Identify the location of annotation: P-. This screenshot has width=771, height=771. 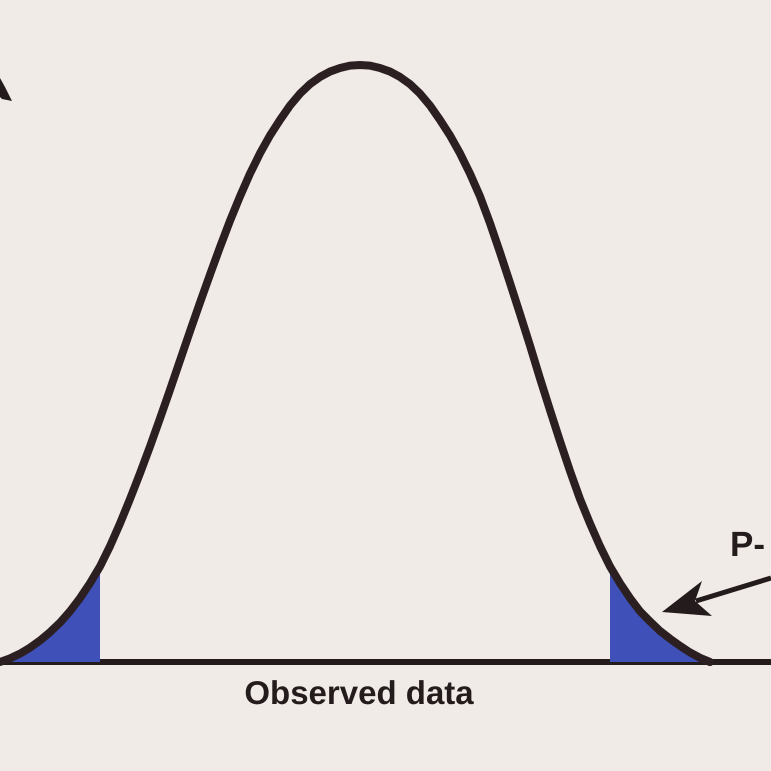
(747, 544).